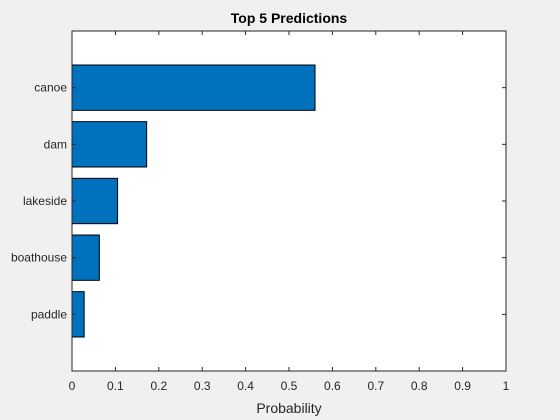 This screenshot has height=420, width=560. I want to click on x-axis-title: Probability, so click(288, 408).